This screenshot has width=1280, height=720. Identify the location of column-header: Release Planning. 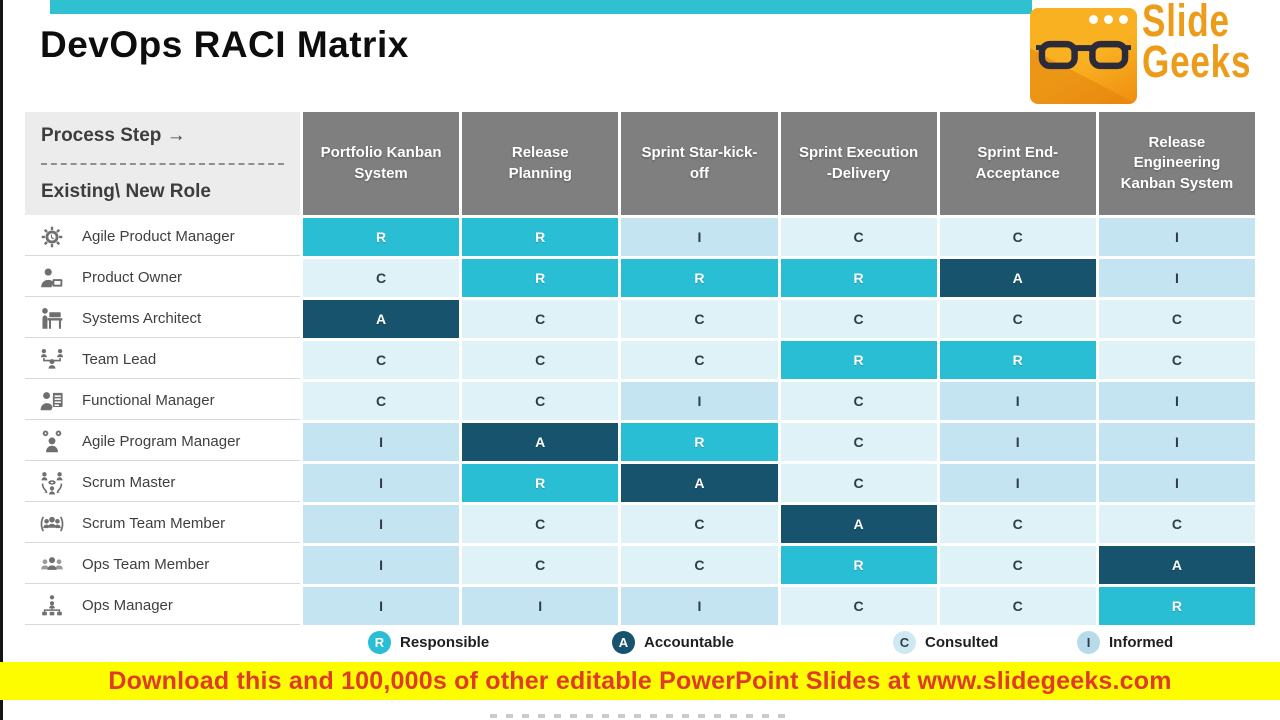
(540, 163).